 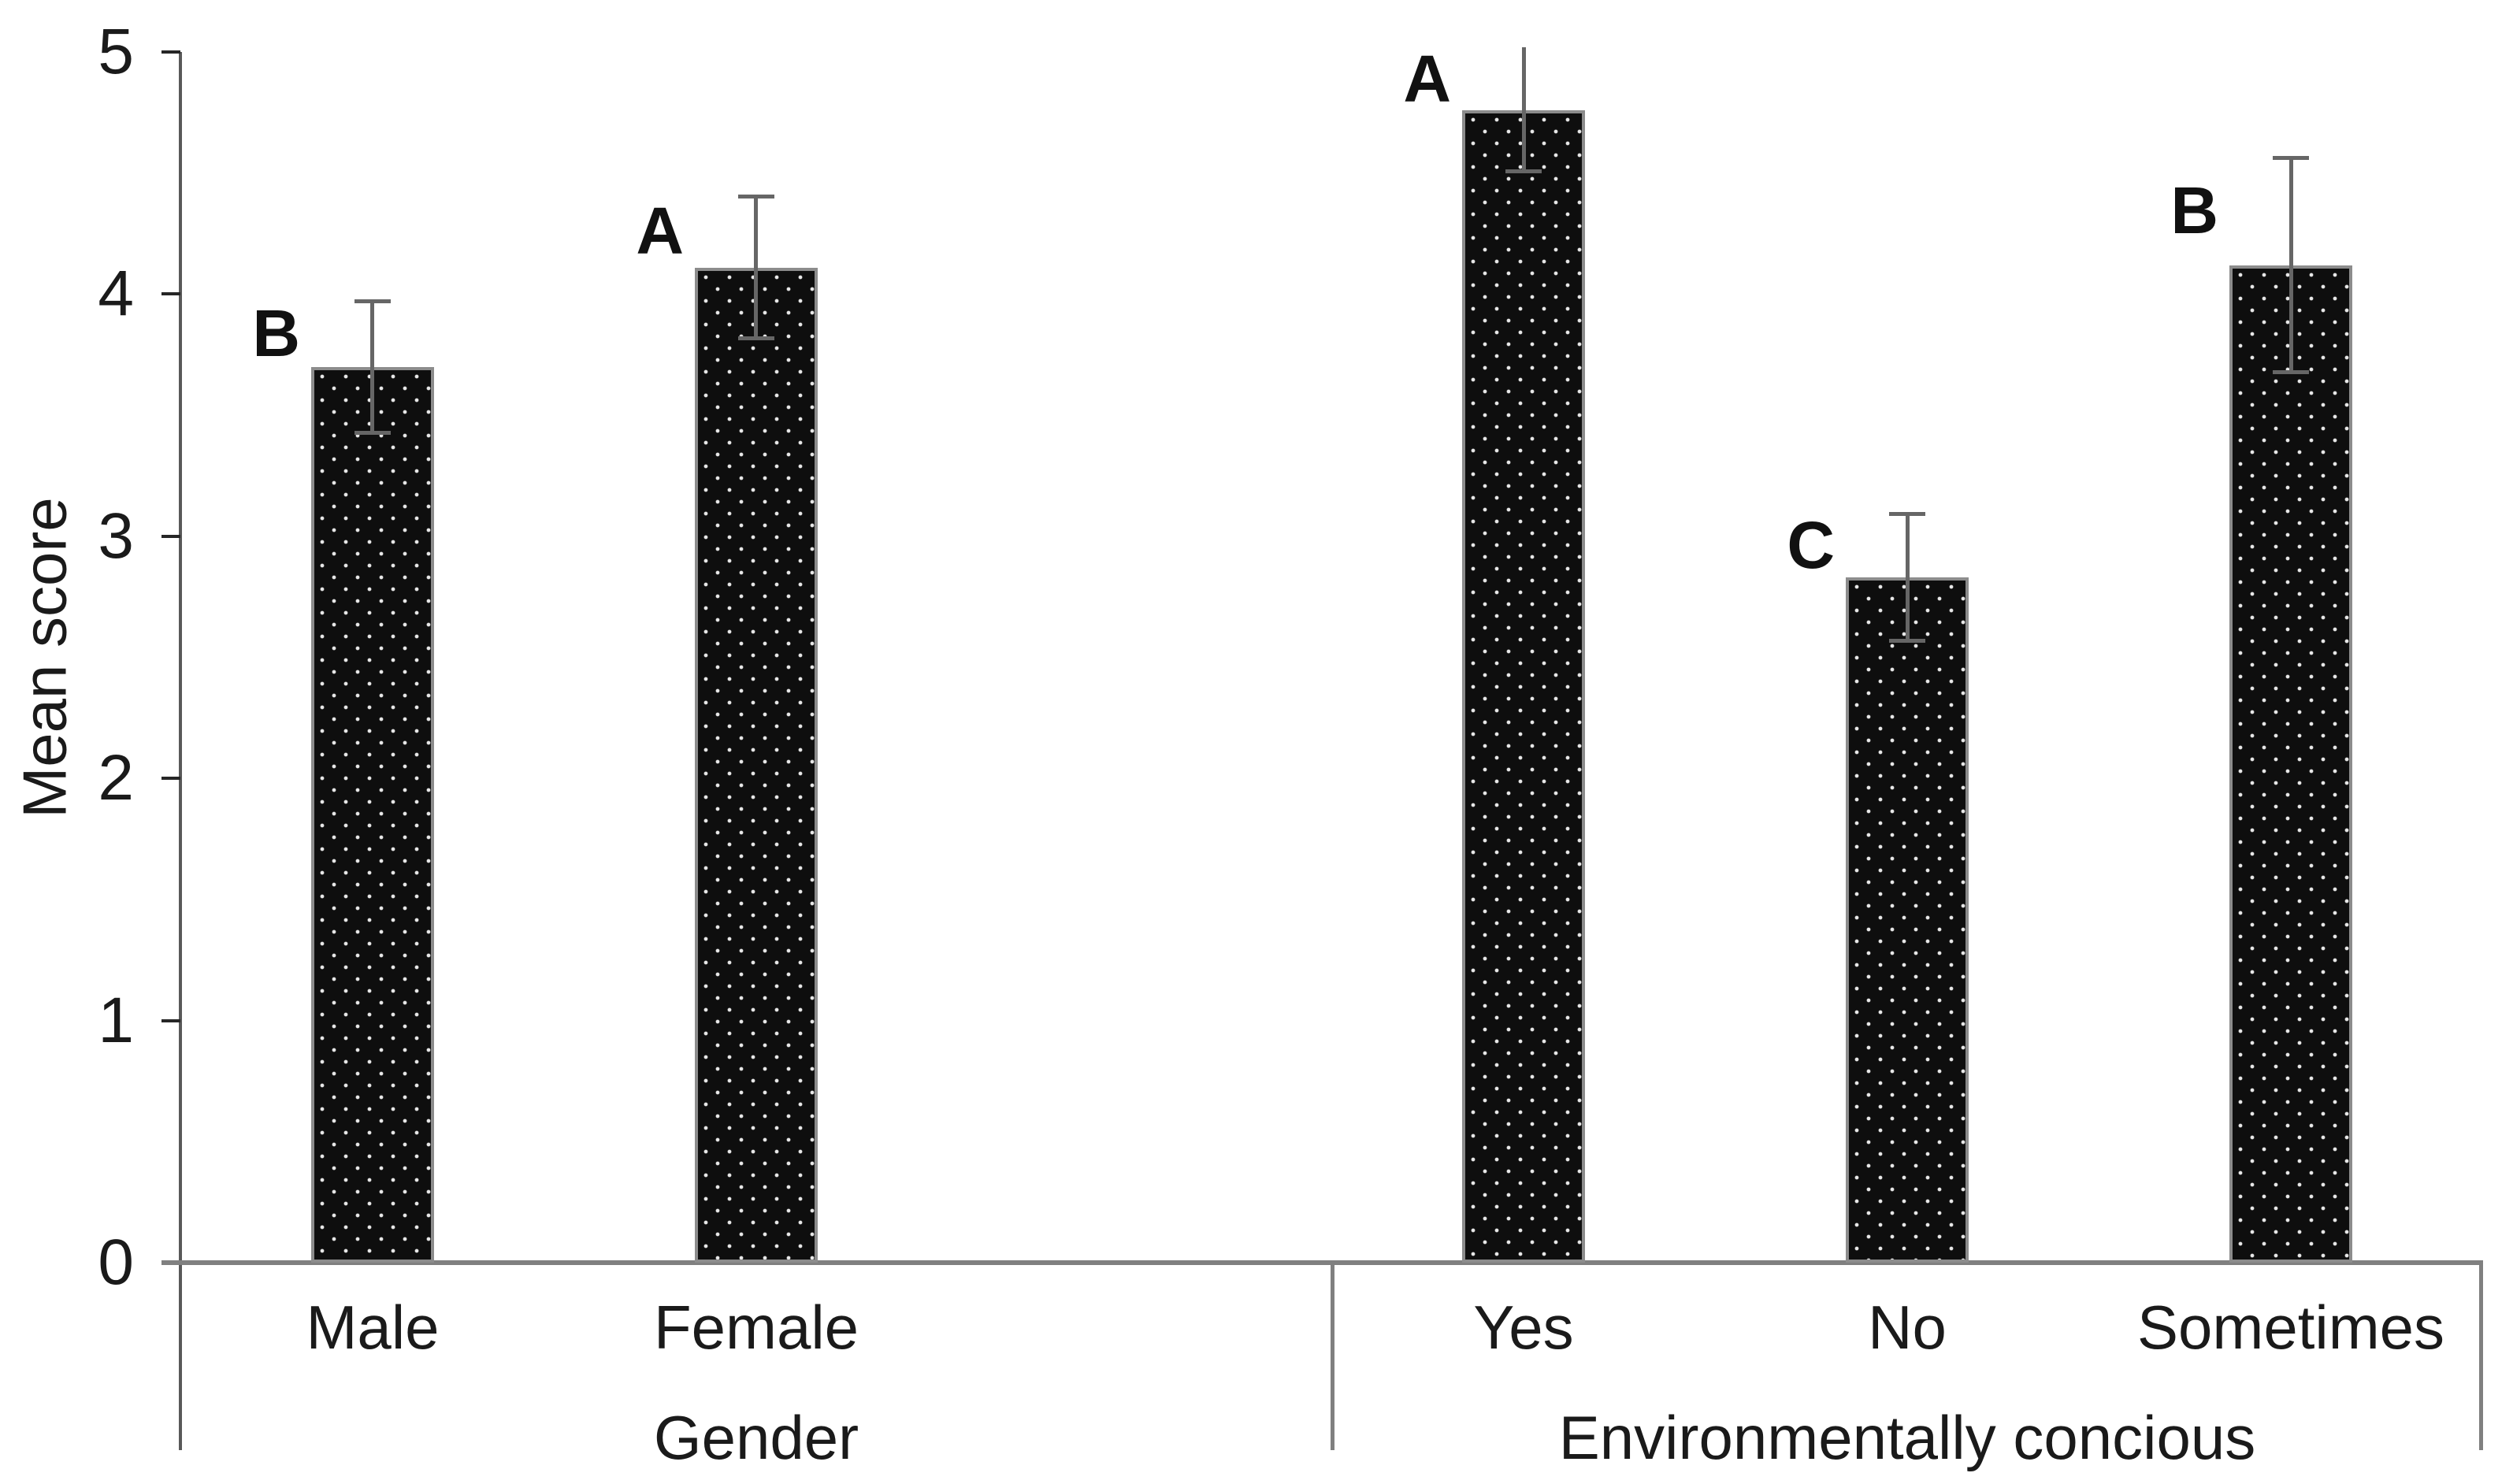 What do you see at coordinates (1811, 545) in the screenshot?
I see `significance-letter: C` at bounding box center [1811, 545].